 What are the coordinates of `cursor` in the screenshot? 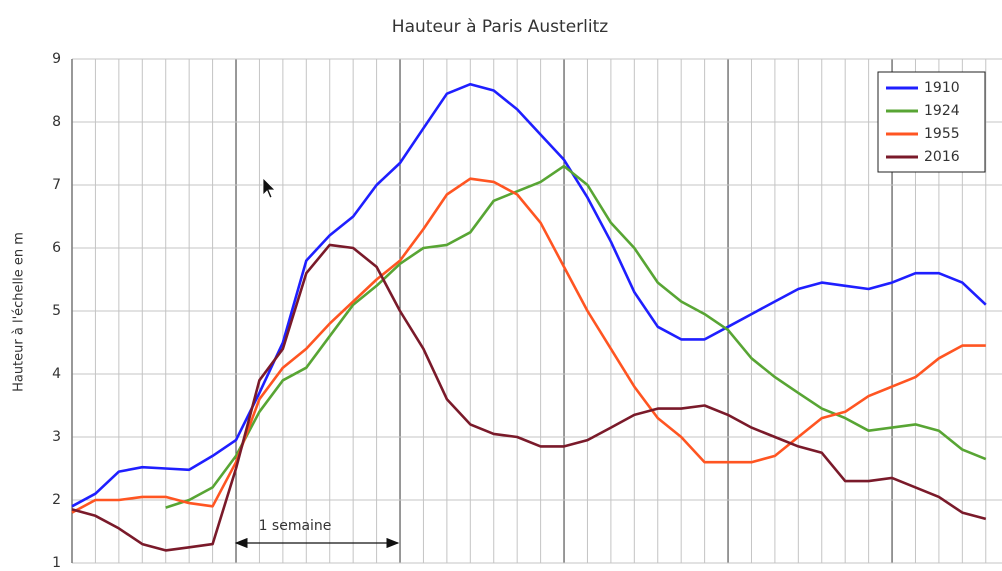 It's located at (269, 188).